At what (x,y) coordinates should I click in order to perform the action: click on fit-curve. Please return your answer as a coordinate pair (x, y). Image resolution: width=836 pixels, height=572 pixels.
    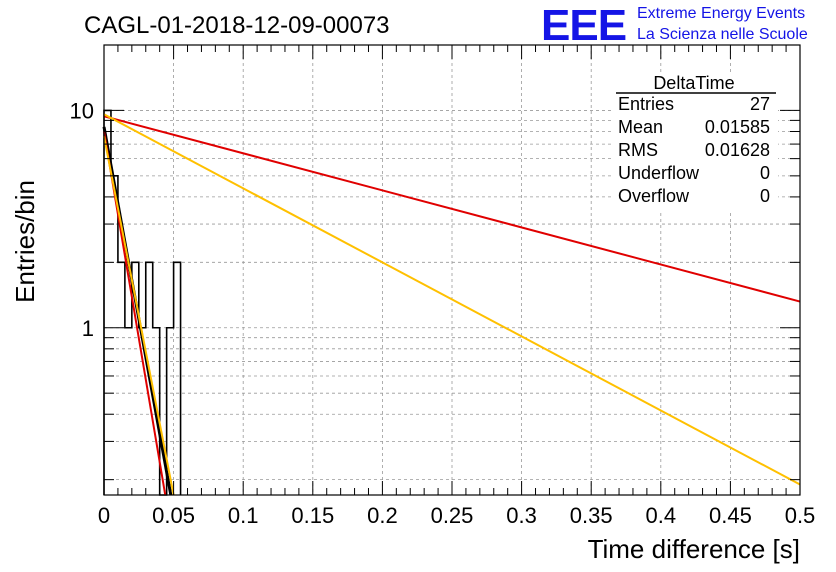
    Looking at the image, I should click on (139, 316).